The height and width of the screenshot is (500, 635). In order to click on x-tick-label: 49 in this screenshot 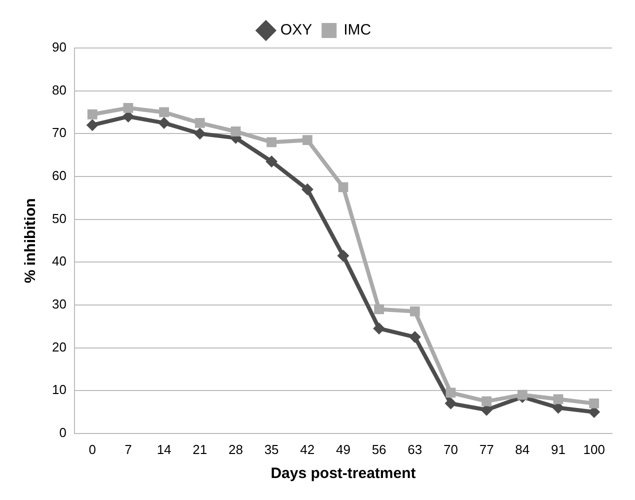, I will do `click(343, 449)`.